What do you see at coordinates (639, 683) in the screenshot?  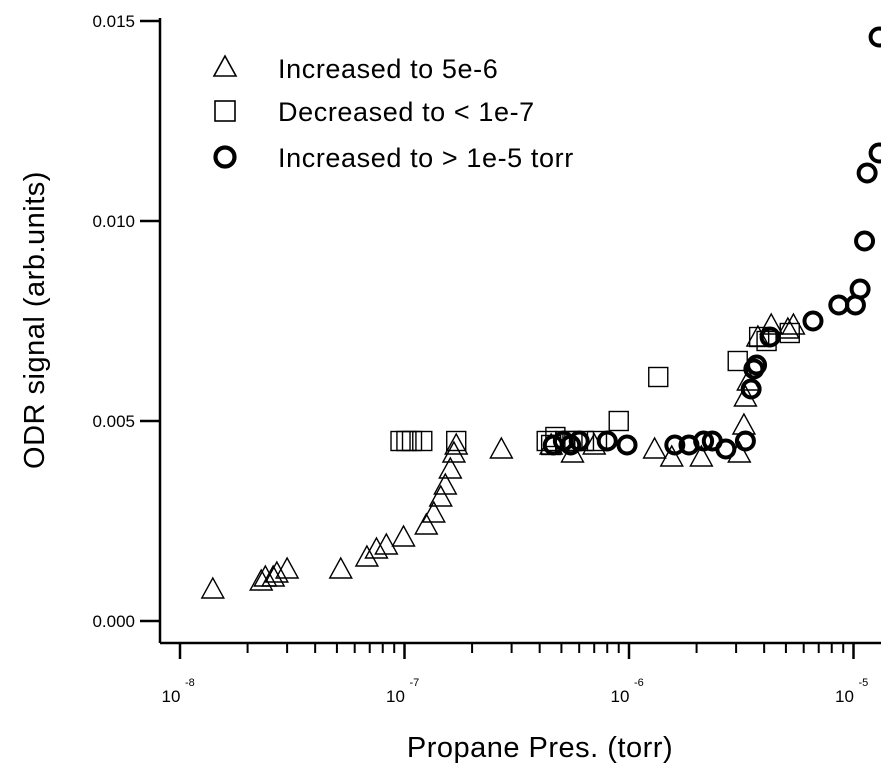 I see `x-tick-label-exponent: -6` at bounding box center [639, 683].